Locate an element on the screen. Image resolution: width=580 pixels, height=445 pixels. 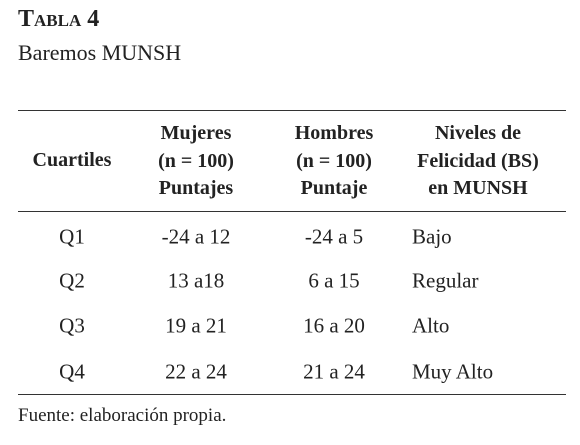
table-cell: -24 a 12 is located at coordinates (196, 236).